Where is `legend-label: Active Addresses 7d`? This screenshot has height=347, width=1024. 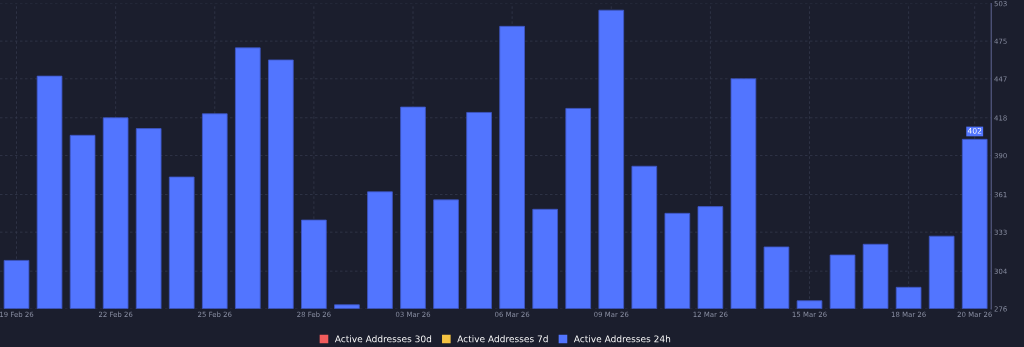 legend-label: Active Addresses 7d is located at coordinates (502, 339).